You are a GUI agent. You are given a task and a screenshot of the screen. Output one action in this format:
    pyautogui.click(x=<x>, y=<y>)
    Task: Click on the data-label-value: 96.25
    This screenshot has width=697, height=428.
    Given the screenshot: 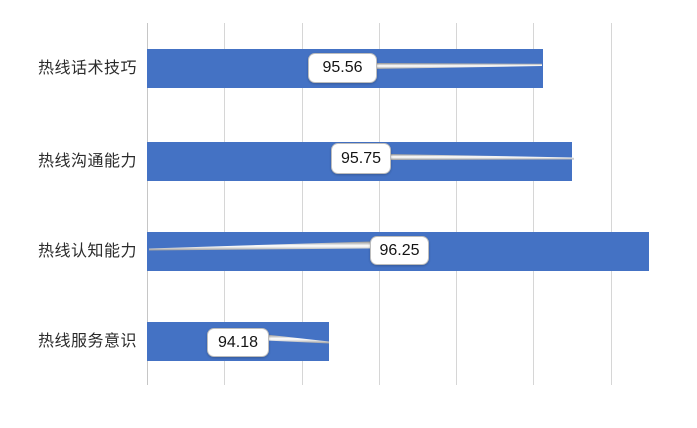 What is the action you would take?
    pyautogui.click(x=399, y=250)
    